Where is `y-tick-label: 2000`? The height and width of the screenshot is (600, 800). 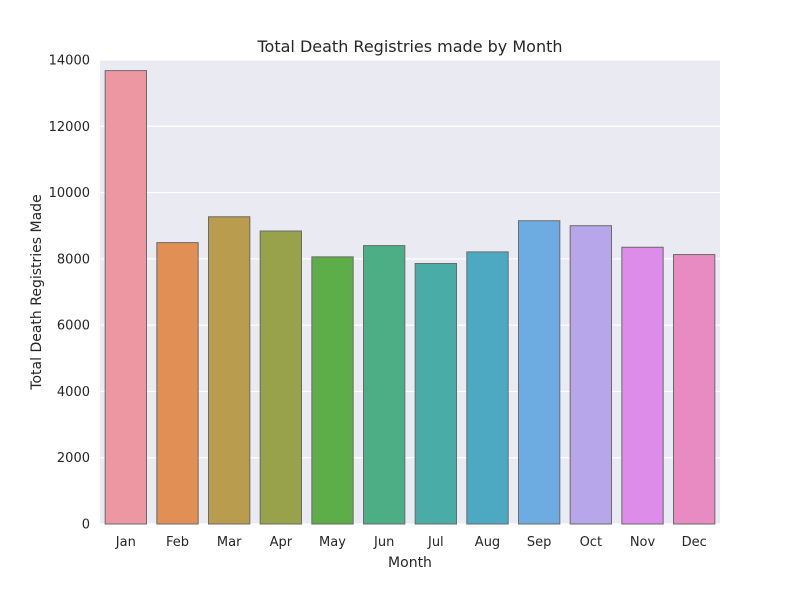
y-tick-label: 2000 is located at coordinates (73, 458).